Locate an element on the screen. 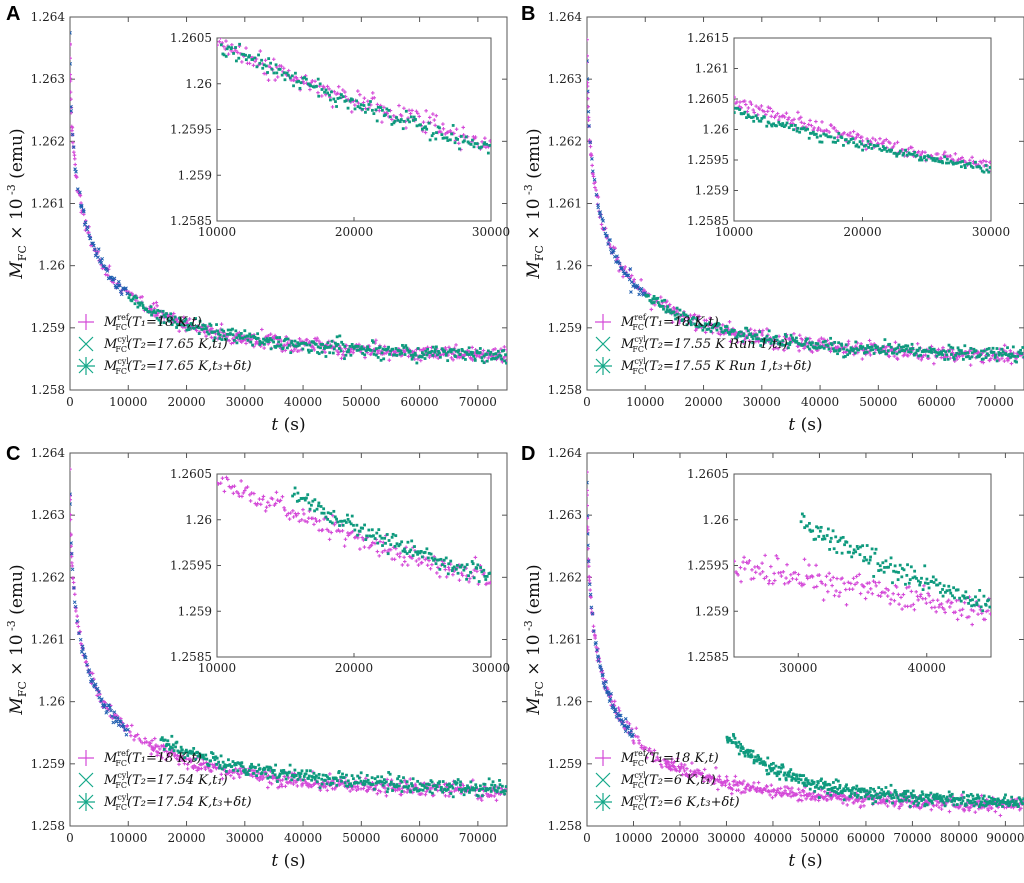  y-tick-label: 1.258 is located at coordinates (48, 390).